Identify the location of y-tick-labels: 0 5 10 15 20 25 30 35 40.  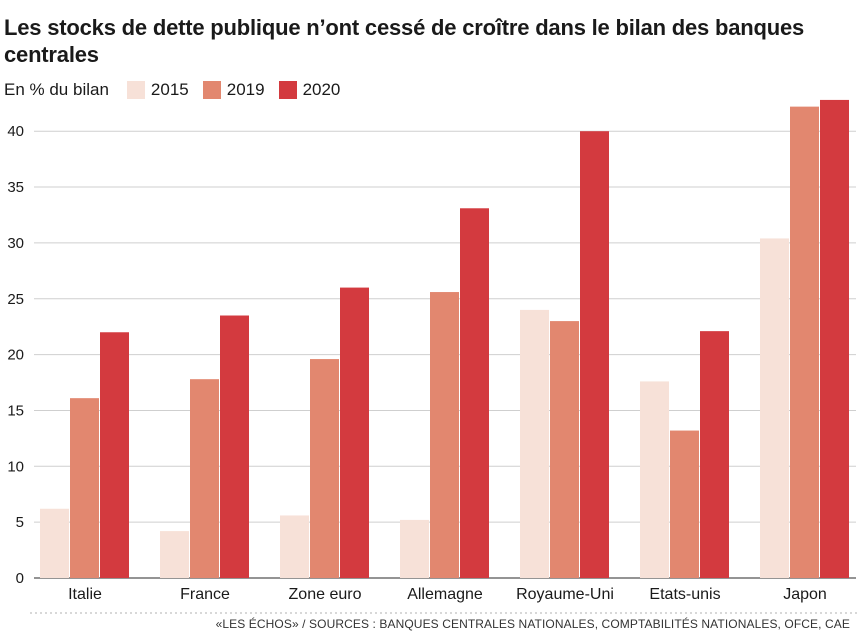
(15, 355).